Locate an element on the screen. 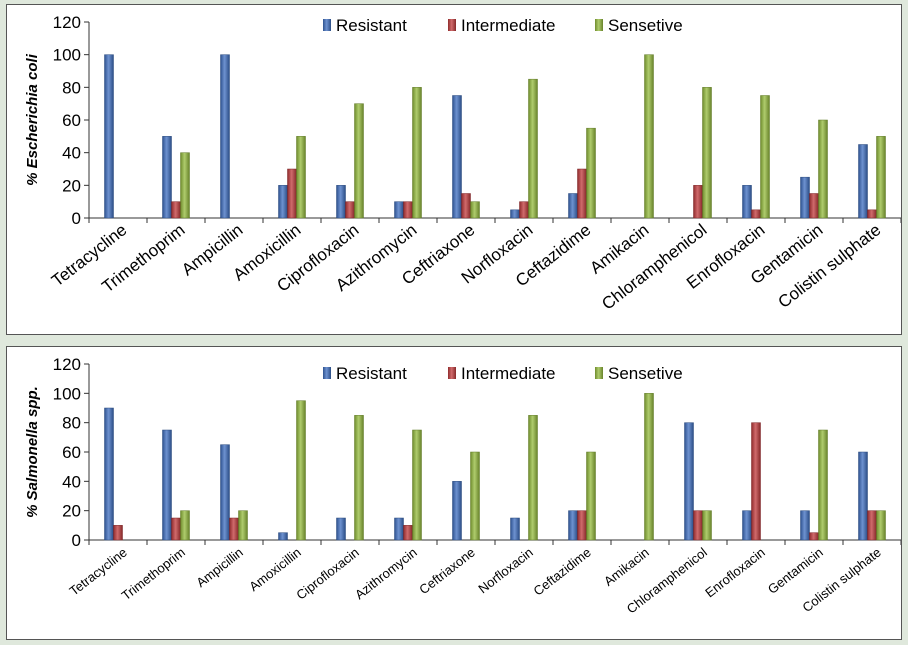 The image size is (908, 645). y-tick-label: 20 is located at coordinates (71, 511).